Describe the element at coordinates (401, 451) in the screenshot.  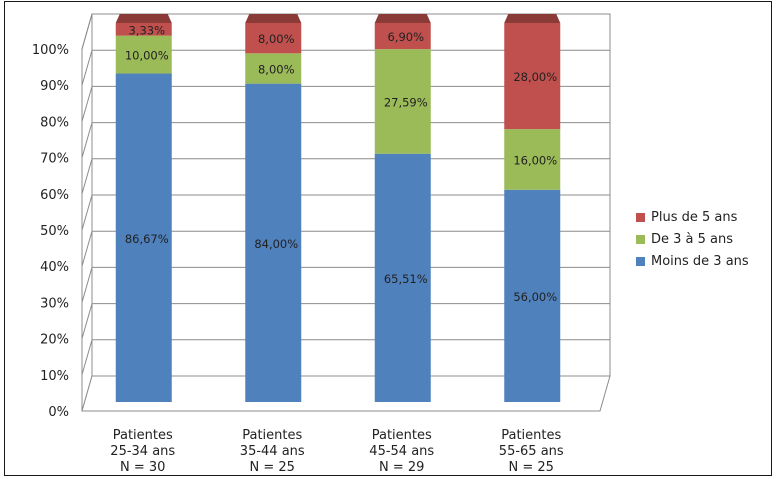
I see `x-category-label: 45-54 ans` at that location.